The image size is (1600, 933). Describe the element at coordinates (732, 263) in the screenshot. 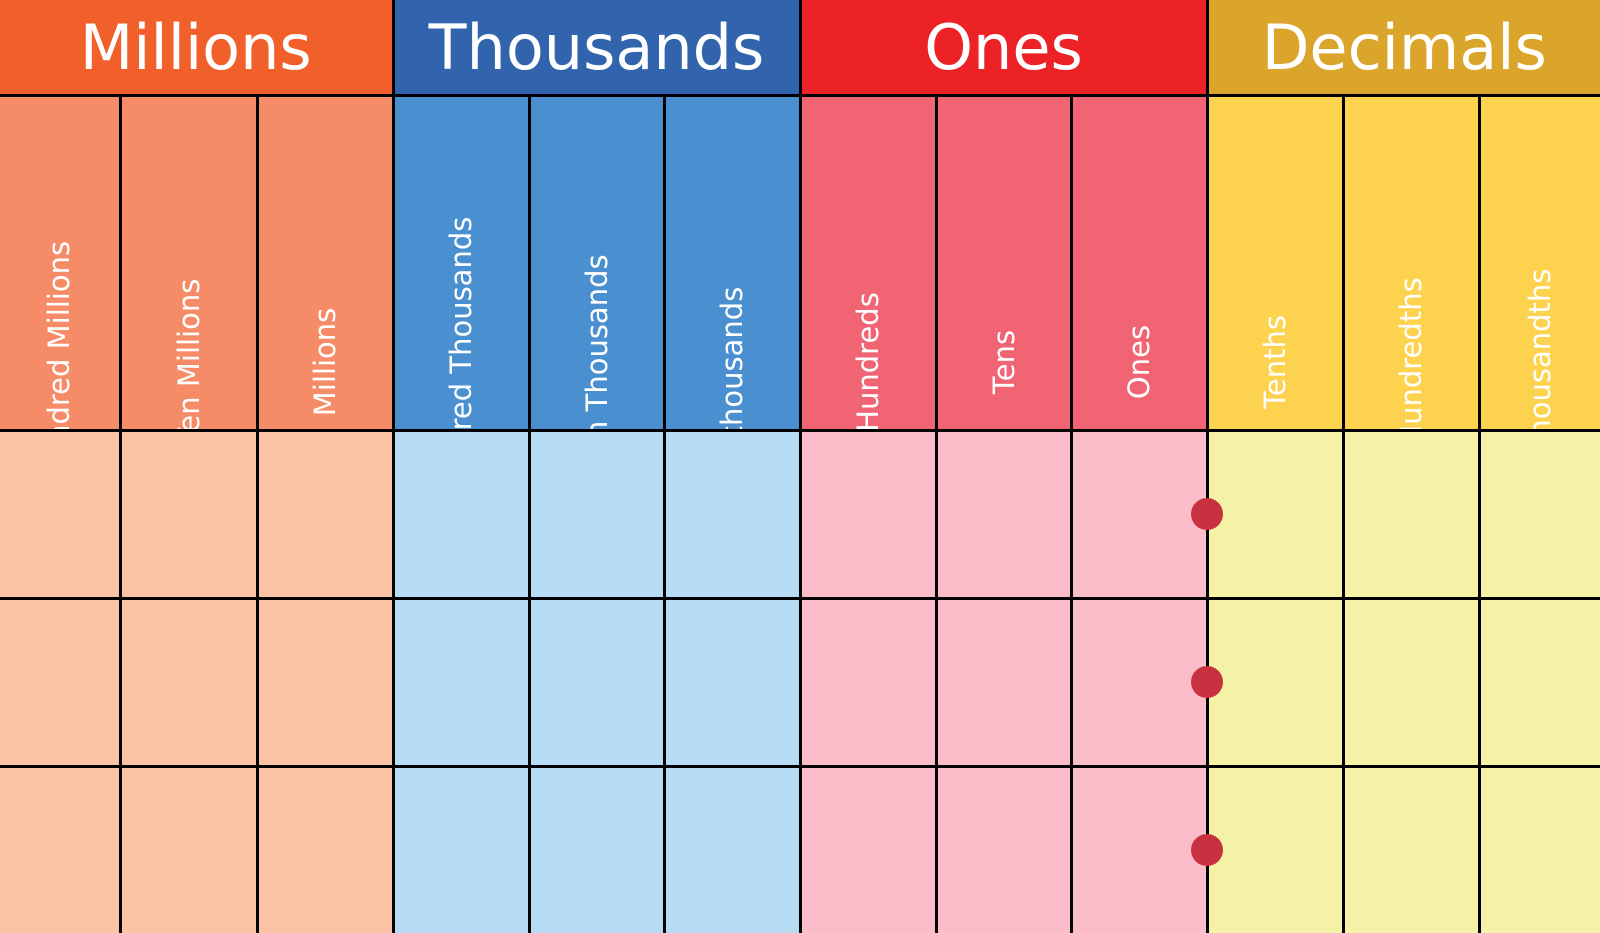

I see `column-header: thousands` at that location.